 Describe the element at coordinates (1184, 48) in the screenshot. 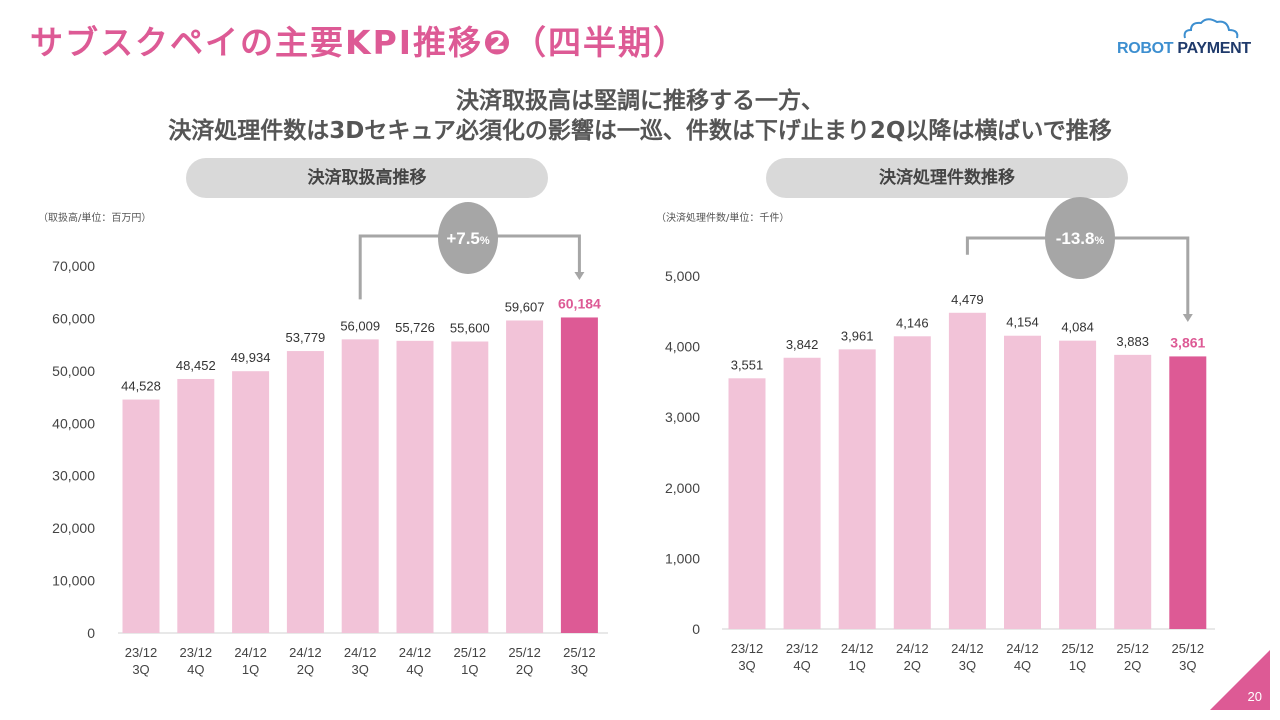

I see `logo-text: ROBOT PAYMENT` at that location.